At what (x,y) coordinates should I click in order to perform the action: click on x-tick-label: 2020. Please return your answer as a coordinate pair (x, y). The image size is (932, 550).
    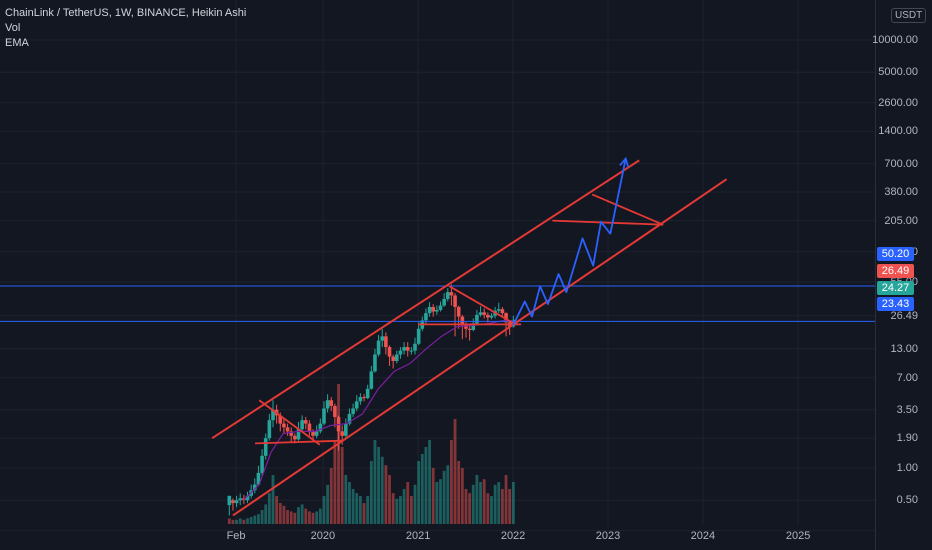
    Looking at the image, I should click on (323, 536).